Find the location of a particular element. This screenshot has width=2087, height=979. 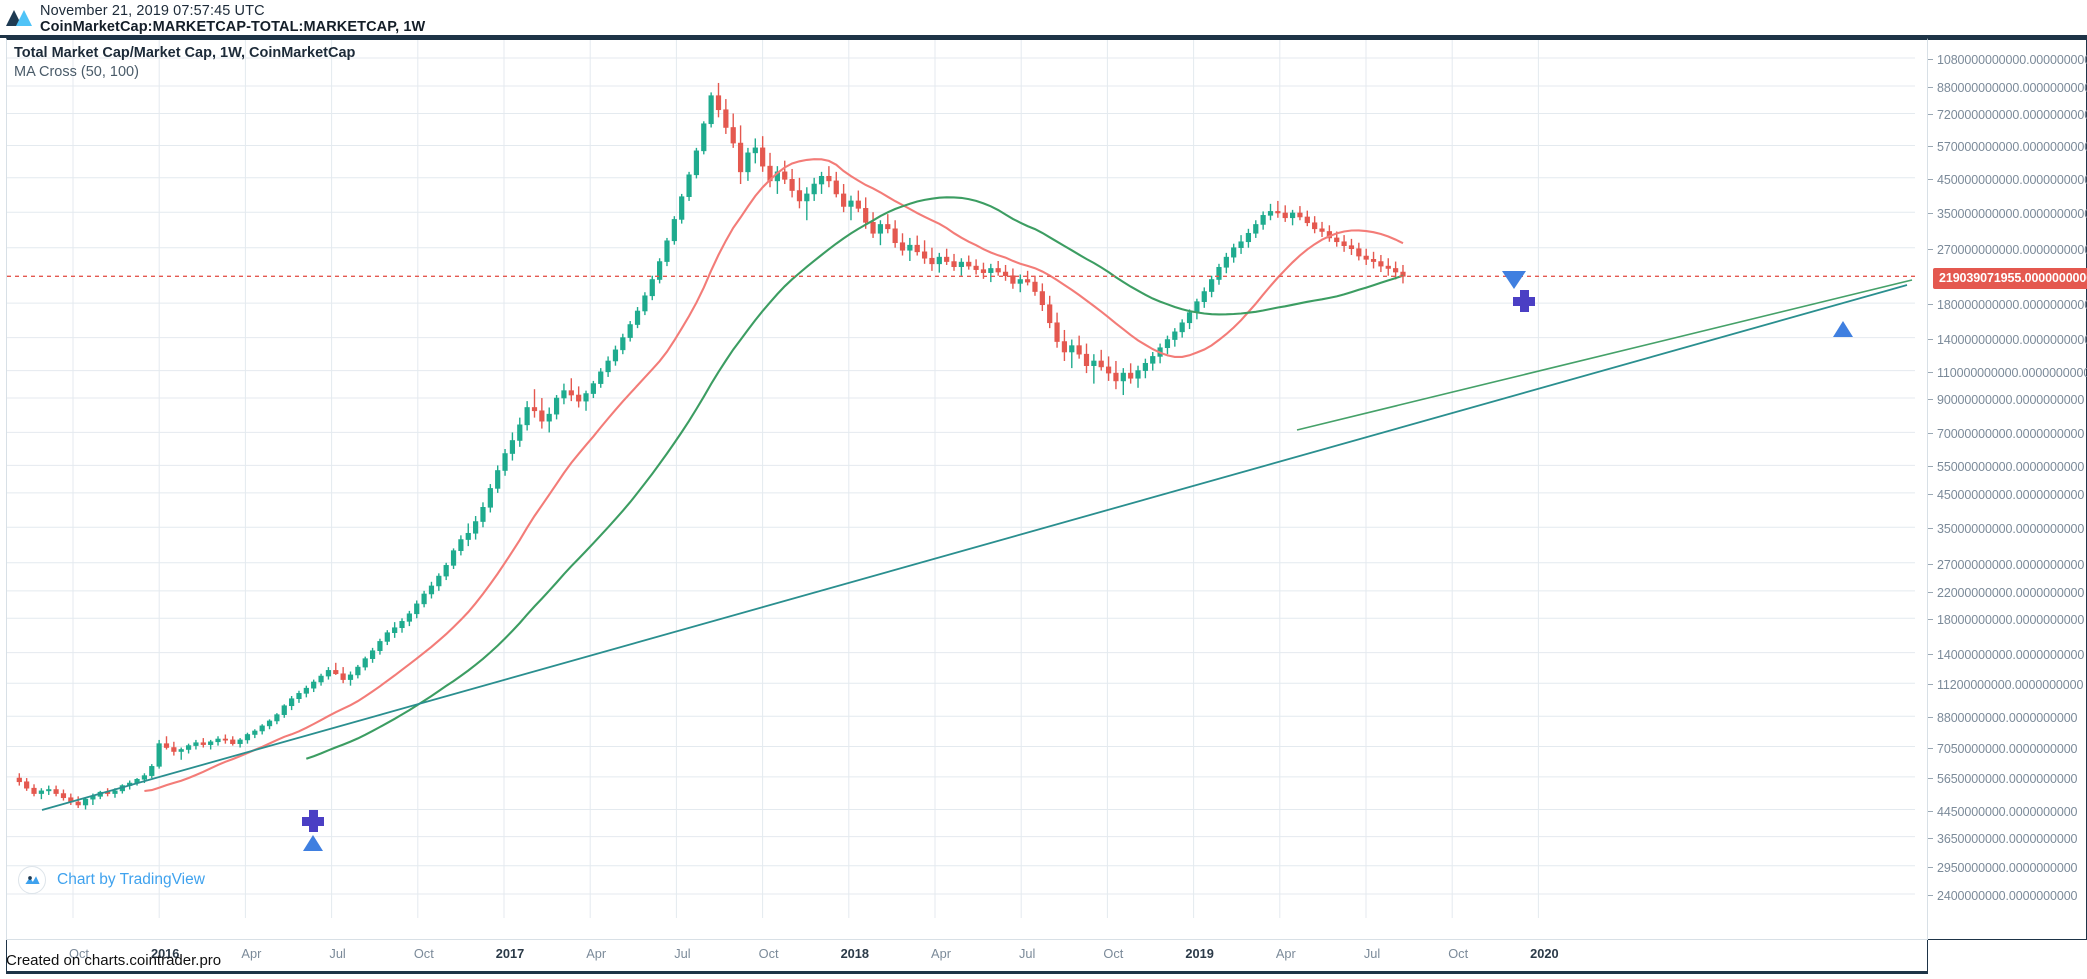

price-axis-tick-label: 180000000000.0000000000 is located at coordinates (2012, 305).